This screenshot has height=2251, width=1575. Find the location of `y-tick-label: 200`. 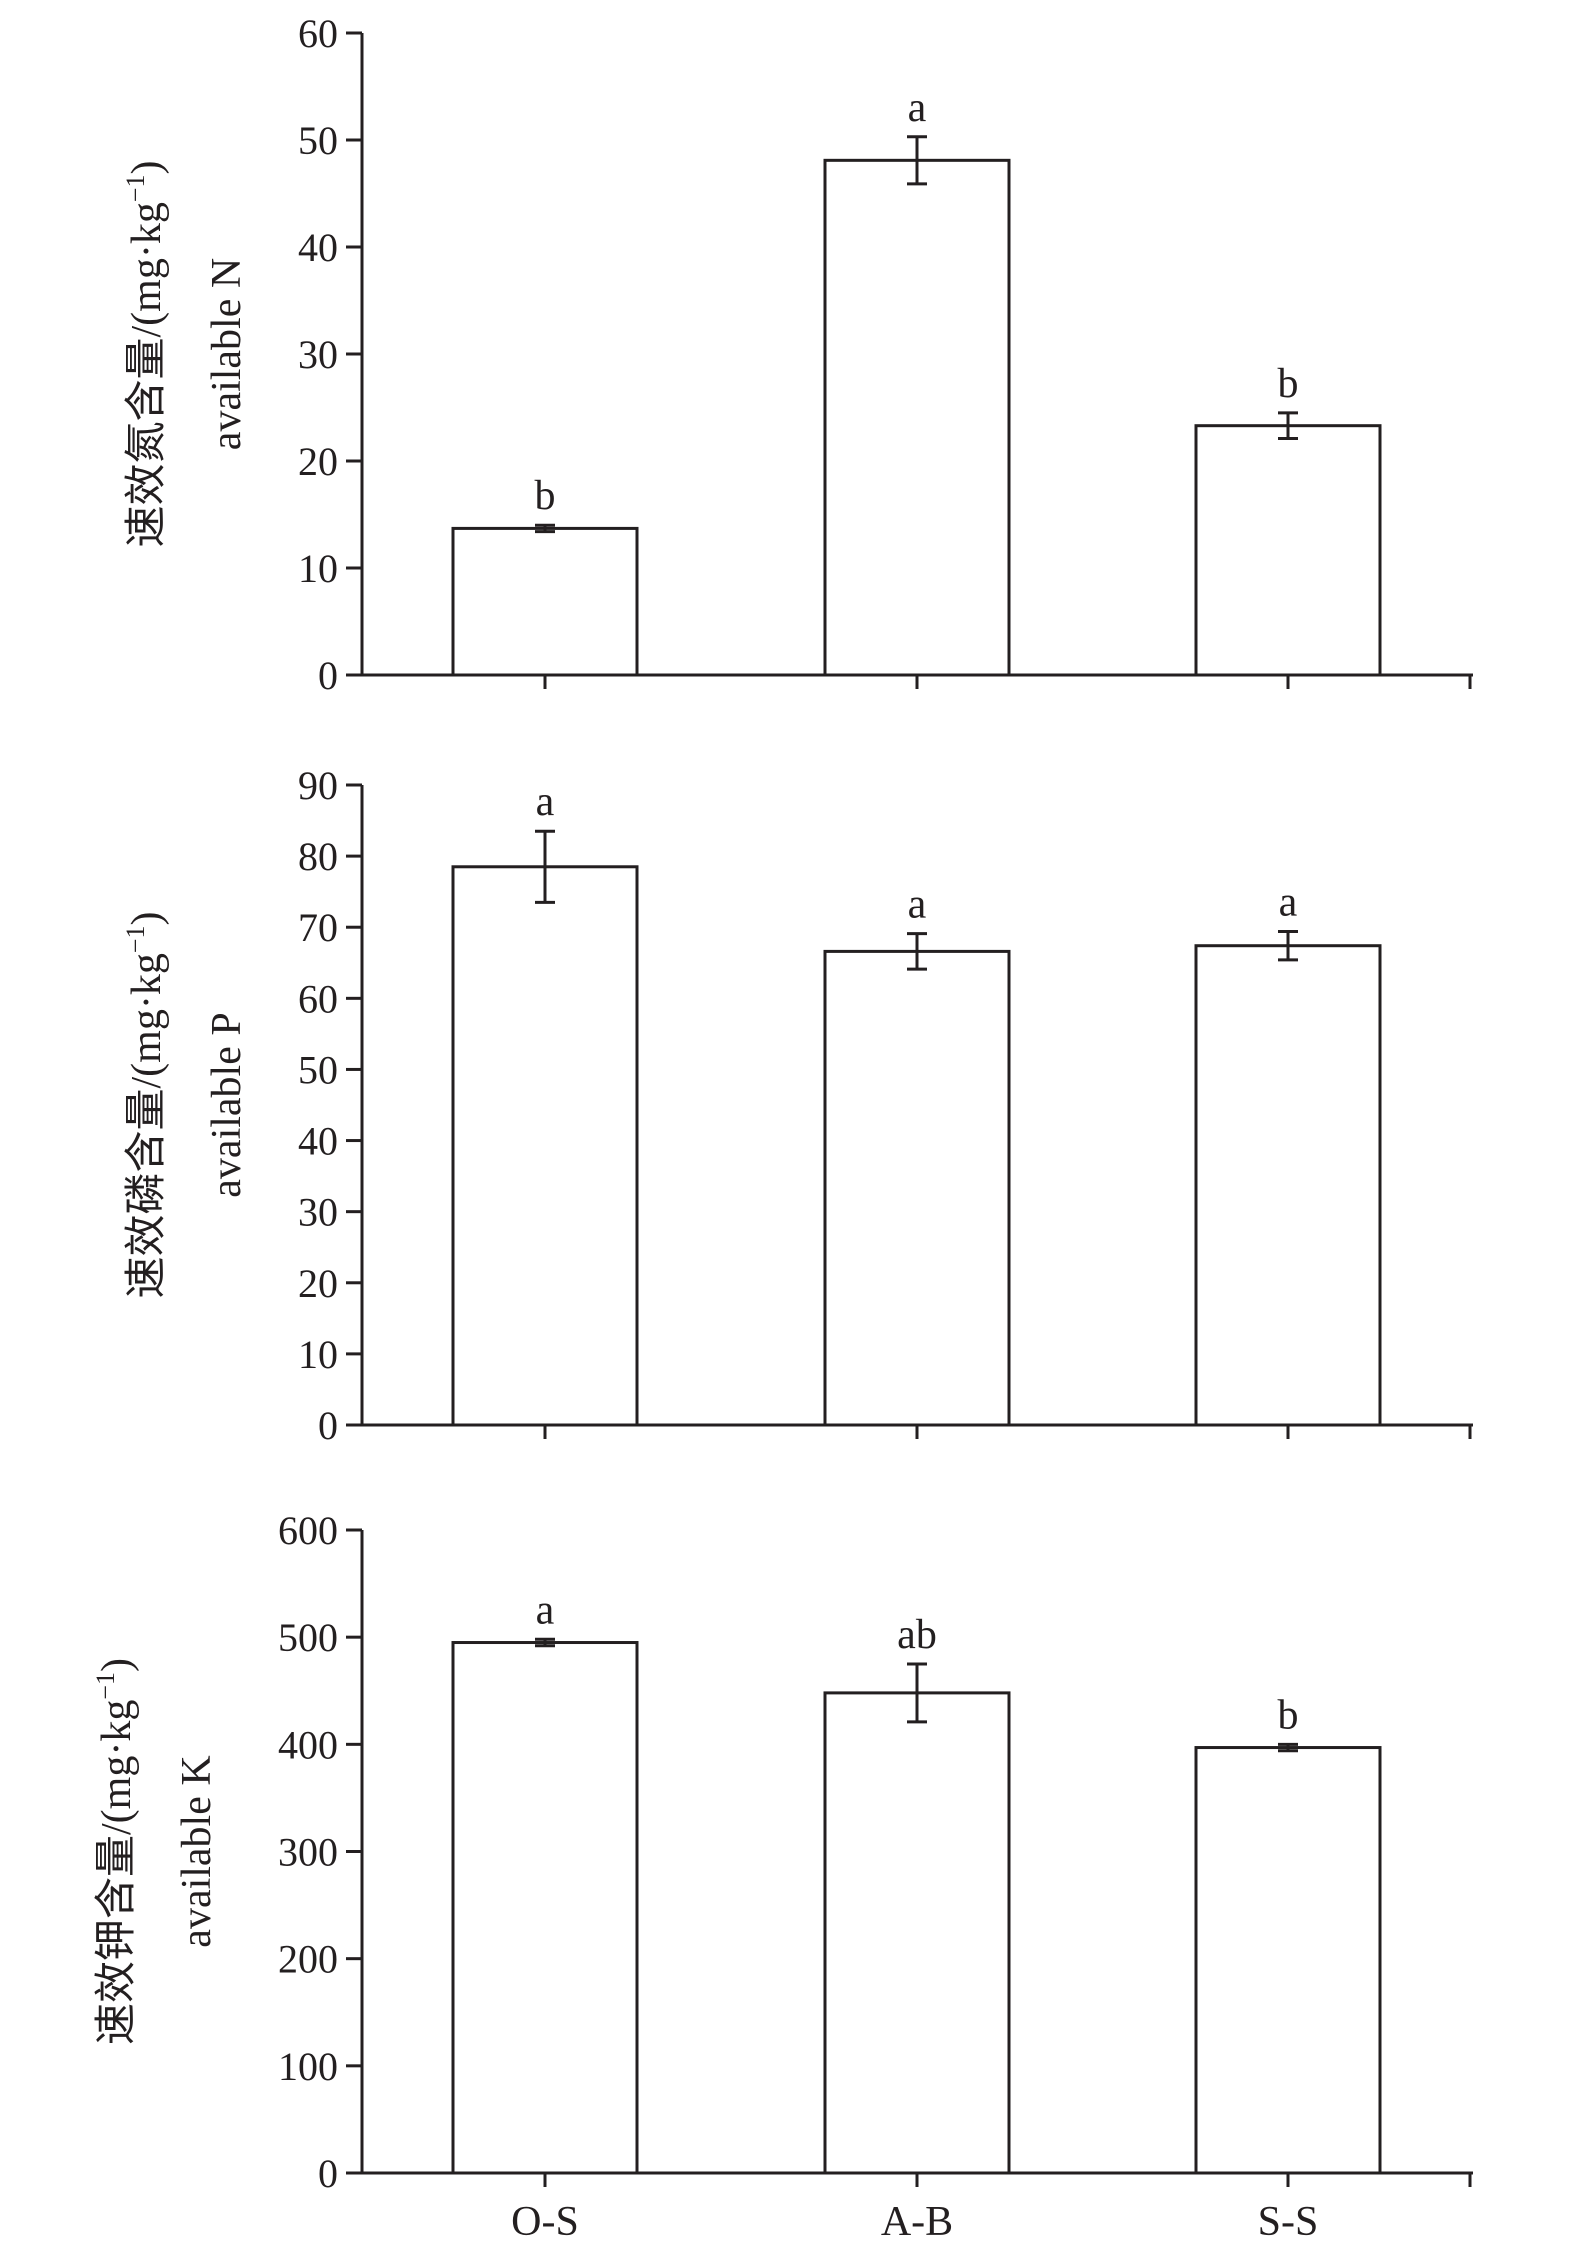

y-tick-label: 200 is located at coordinates (308, 1959).